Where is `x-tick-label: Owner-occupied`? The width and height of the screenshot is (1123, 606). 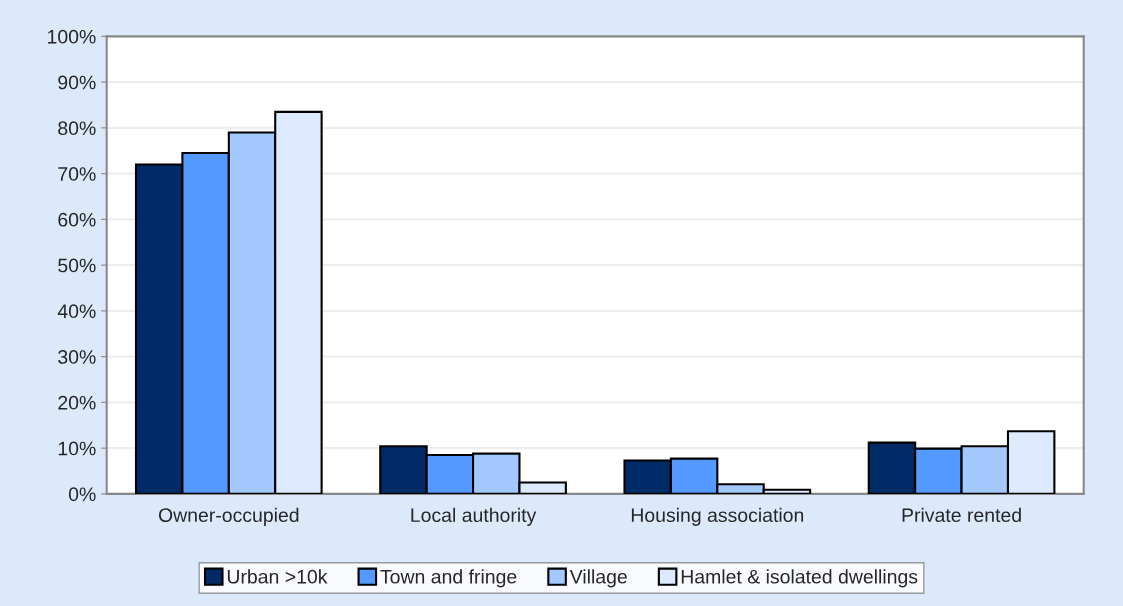 x-tick-label: Owner-occupied is located at coordinates (228, 516).